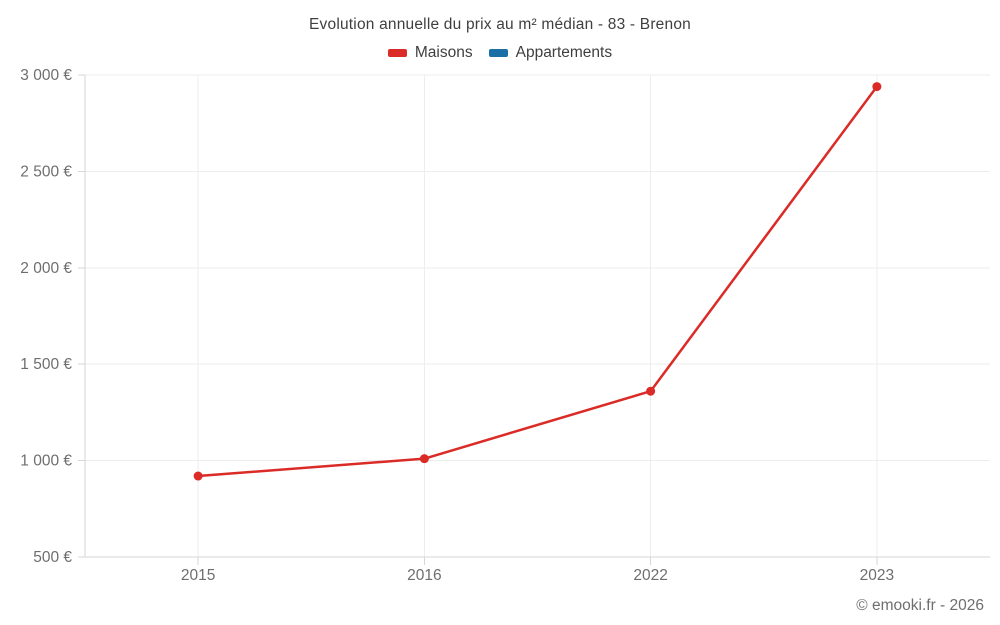 This screenshot has width=1000, height=625. I want to click on y-tick-label: 3 000 €, so click(46, 75).